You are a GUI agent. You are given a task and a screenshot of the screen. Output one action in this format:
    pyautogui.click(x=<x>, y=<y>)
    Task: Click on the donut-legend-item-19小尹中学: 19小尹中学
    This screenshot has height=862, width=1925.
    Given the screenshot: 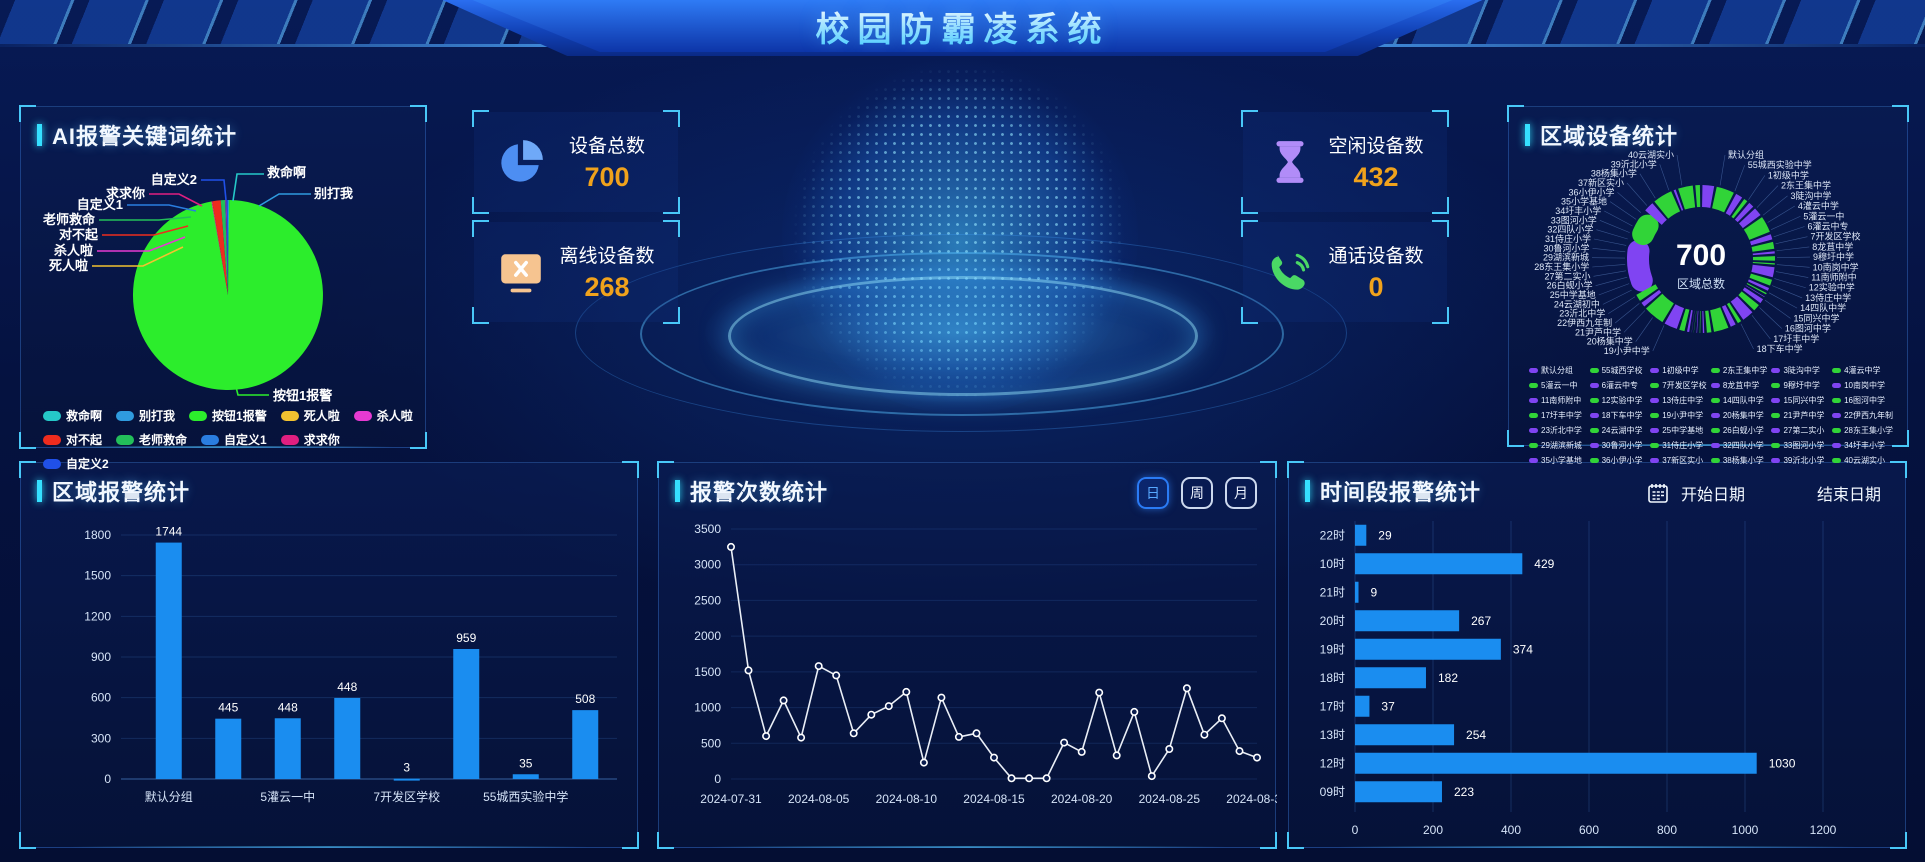 What is the action you would take?
    pyautogui.click(x=1678, y=415)
    